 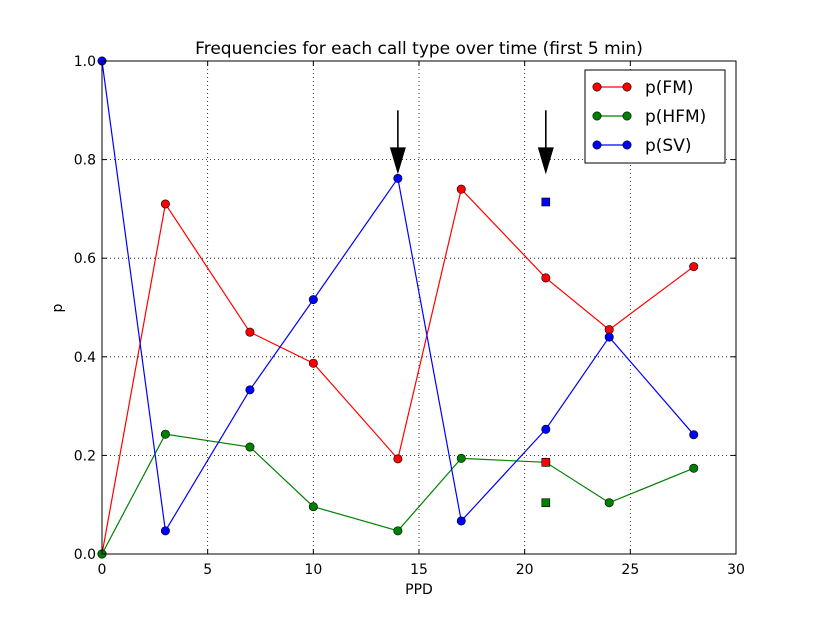 What do you see at coordinates (85, 456) in the screenshot?
I see `y-tick-label: 0.2` at bounding box center [85, 456].